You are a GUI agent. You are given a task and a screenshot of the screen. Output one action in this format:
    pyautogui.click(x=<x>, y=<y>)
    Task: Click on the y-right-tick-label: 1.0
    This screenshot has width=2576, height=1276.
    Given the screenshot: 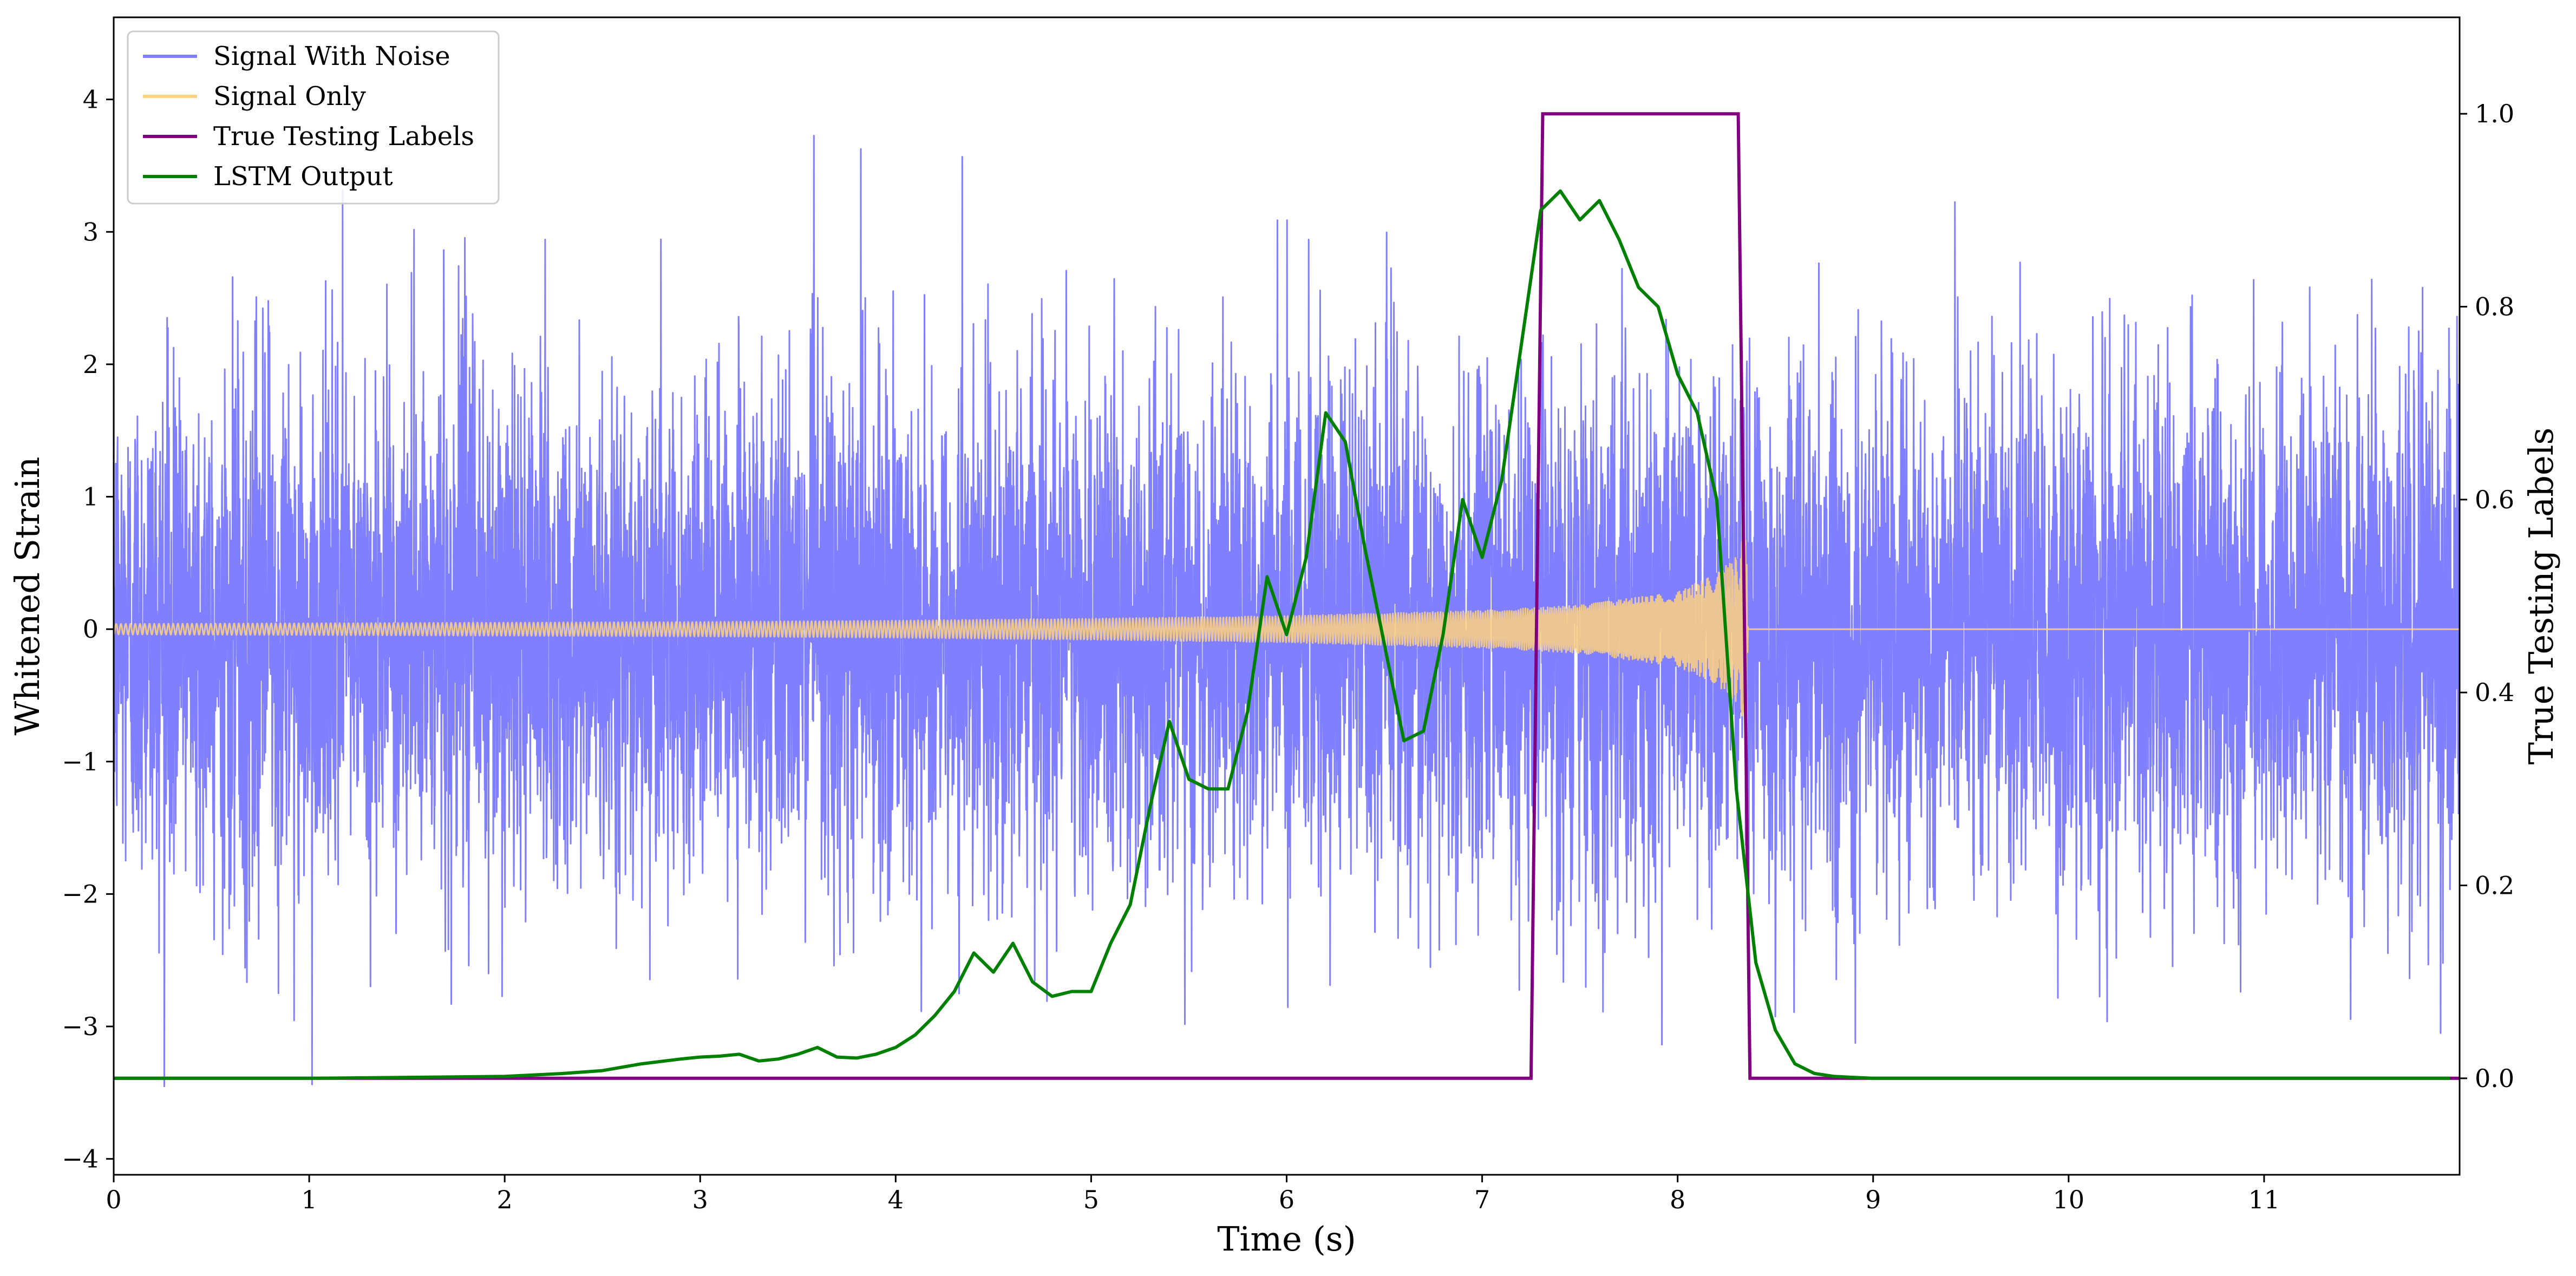 What is the action you would take?
    pyautogui.click(x=2495, y=113)
    